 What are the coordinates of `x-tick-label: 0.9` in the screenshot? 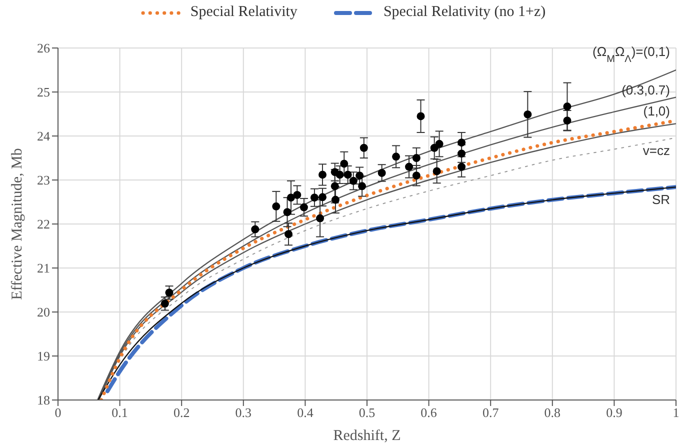 It's located at (614, 412).